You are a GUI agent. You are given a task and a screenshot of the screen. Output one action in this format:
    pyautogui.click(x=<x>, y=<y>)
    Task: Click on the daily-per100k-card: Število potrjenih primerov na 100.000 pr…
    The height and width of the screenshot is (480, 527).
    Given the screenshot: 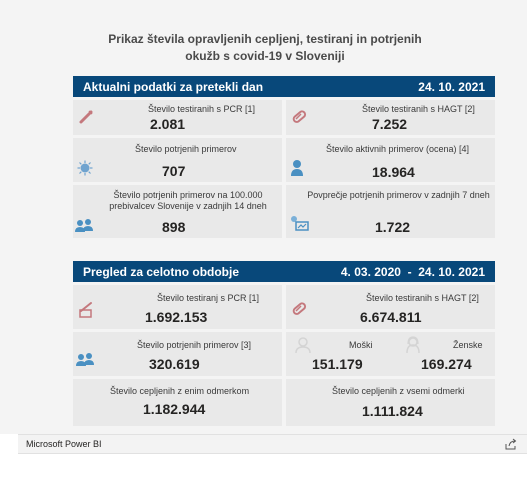 What is the action you would take?
    pyautogui.click(x=177, y=211)
    